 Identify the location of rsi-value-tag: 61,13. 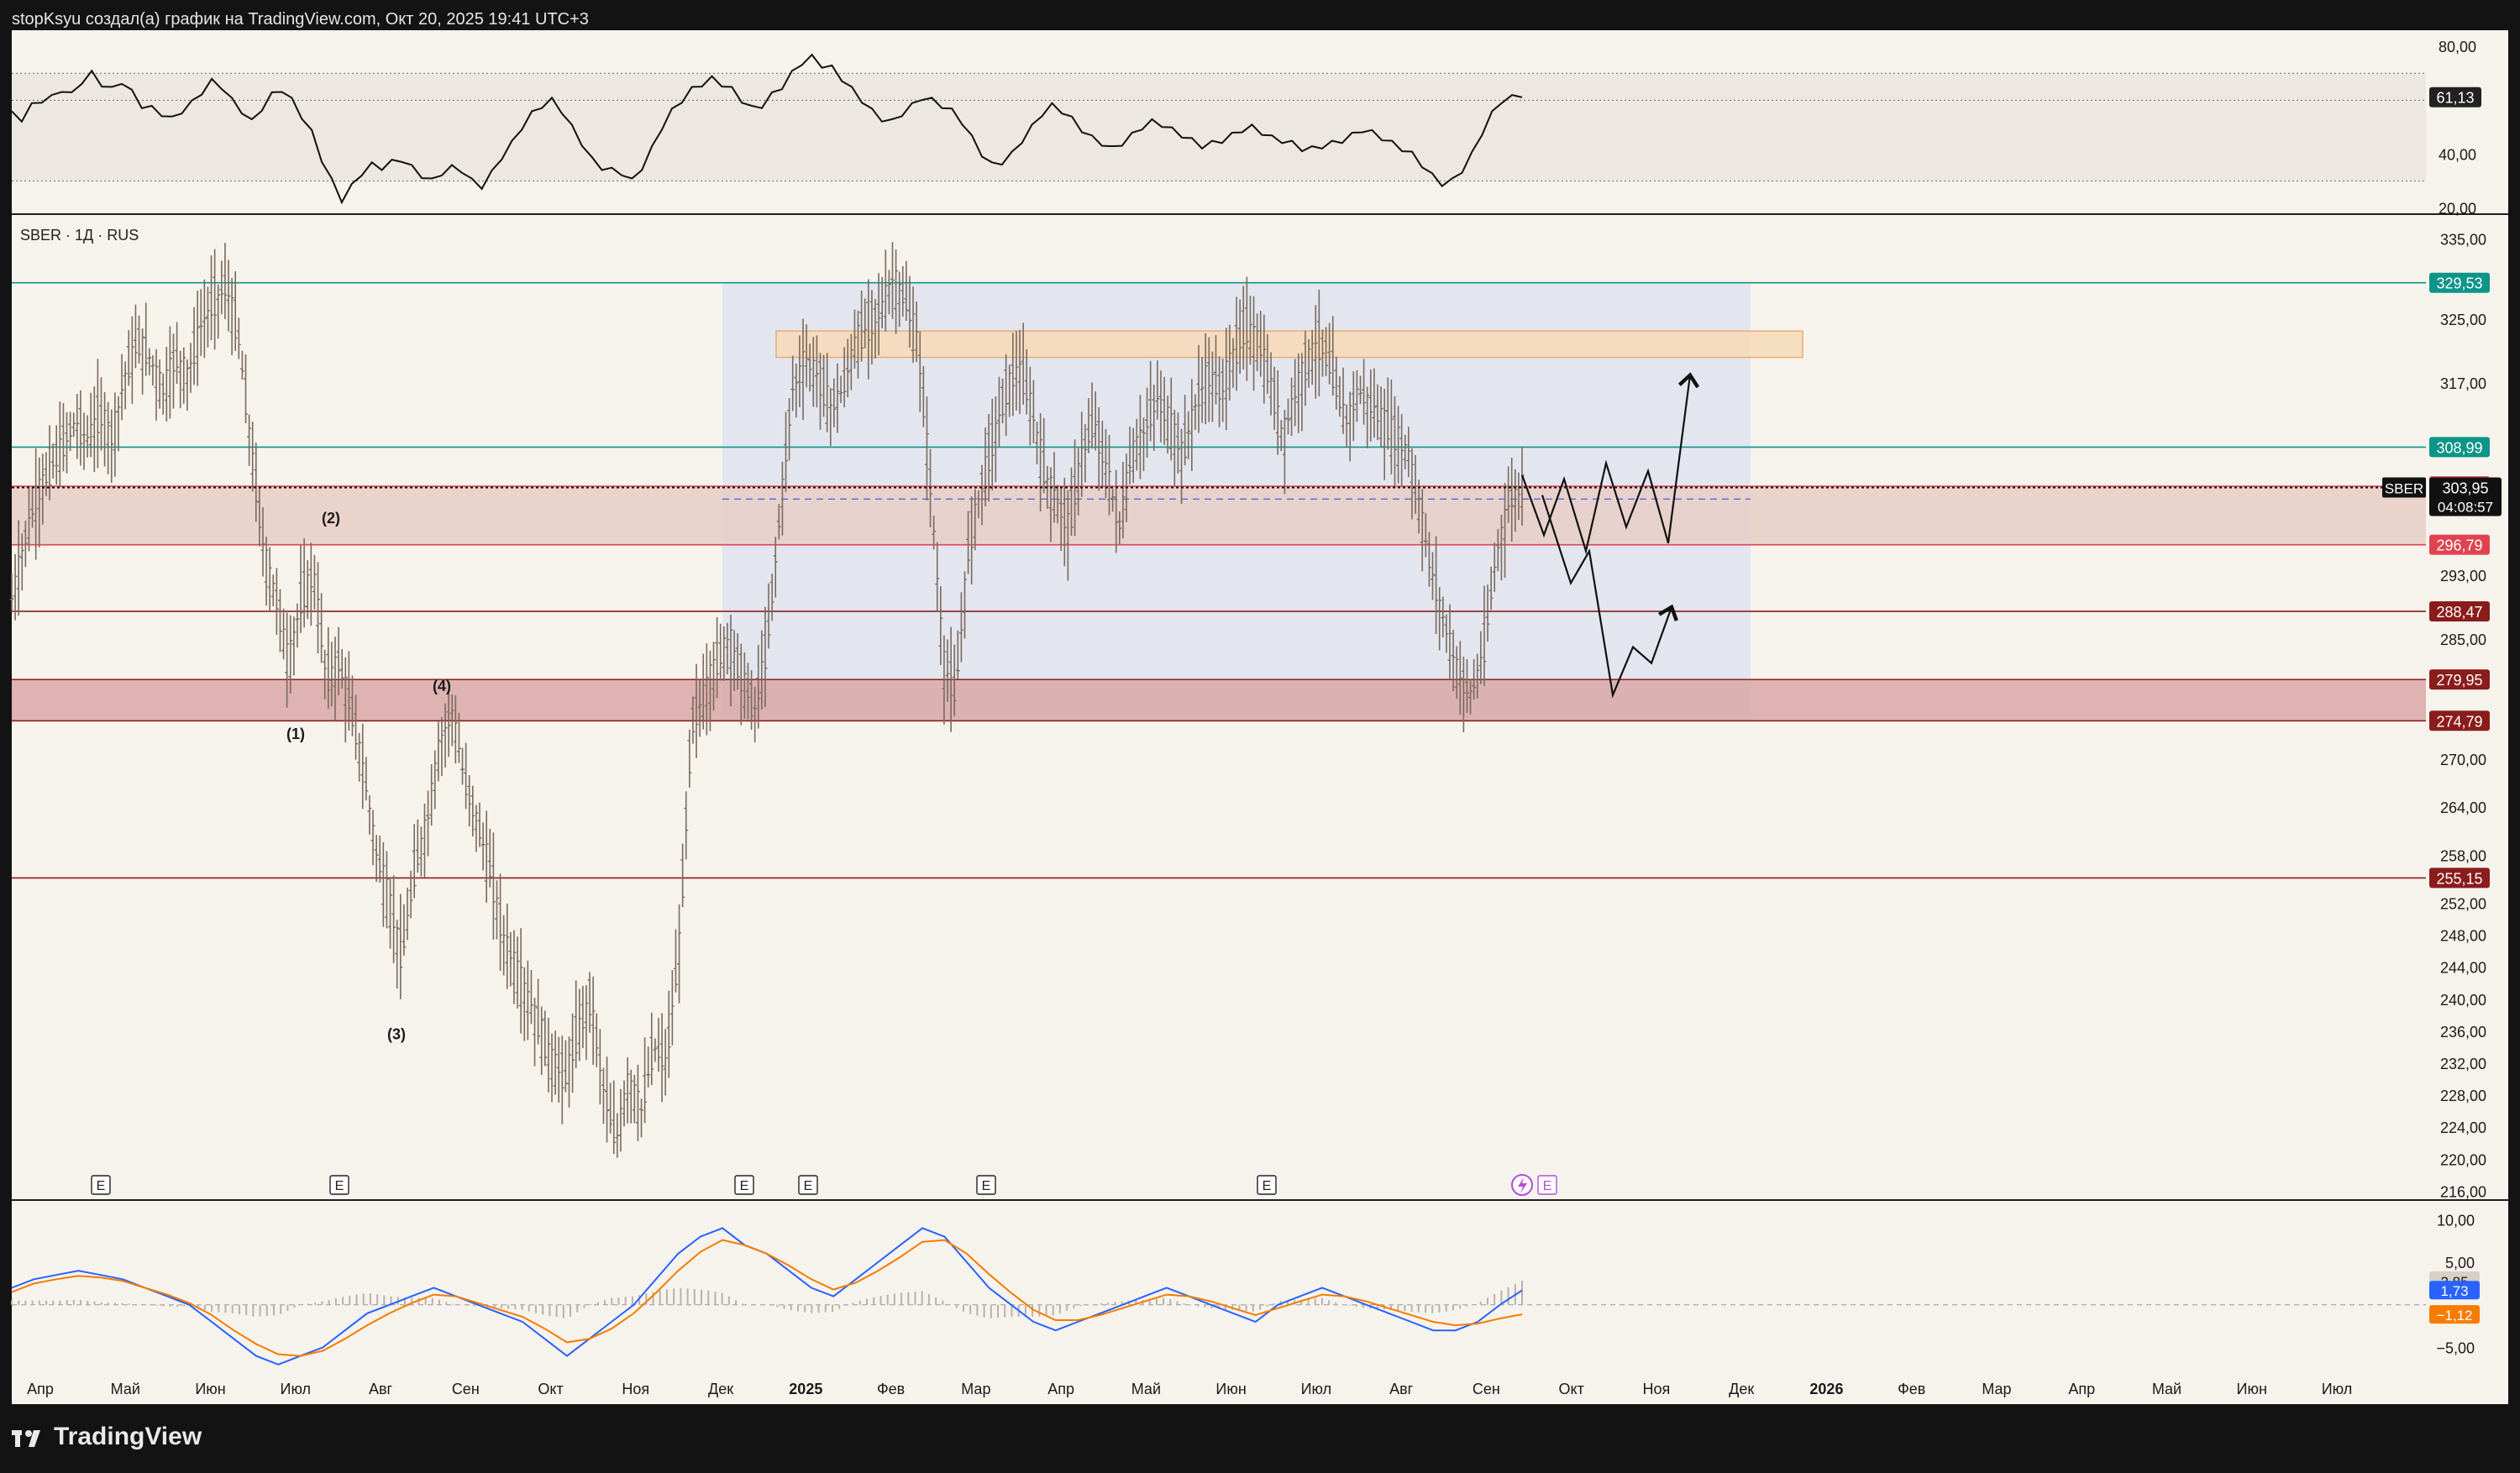
(2455, 96).